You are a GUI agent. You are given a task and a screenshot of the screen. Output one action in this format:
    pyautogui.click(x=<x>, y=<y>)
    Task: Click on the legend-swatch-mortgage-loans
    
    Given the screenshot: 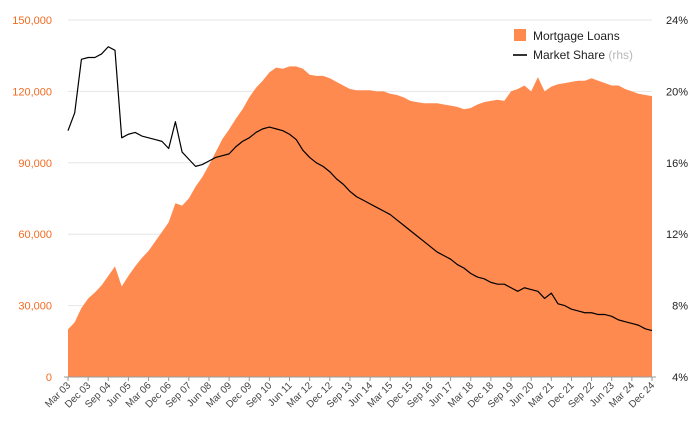 What is the action you would take?
    pyautogui.click(x=520, y=35)
    